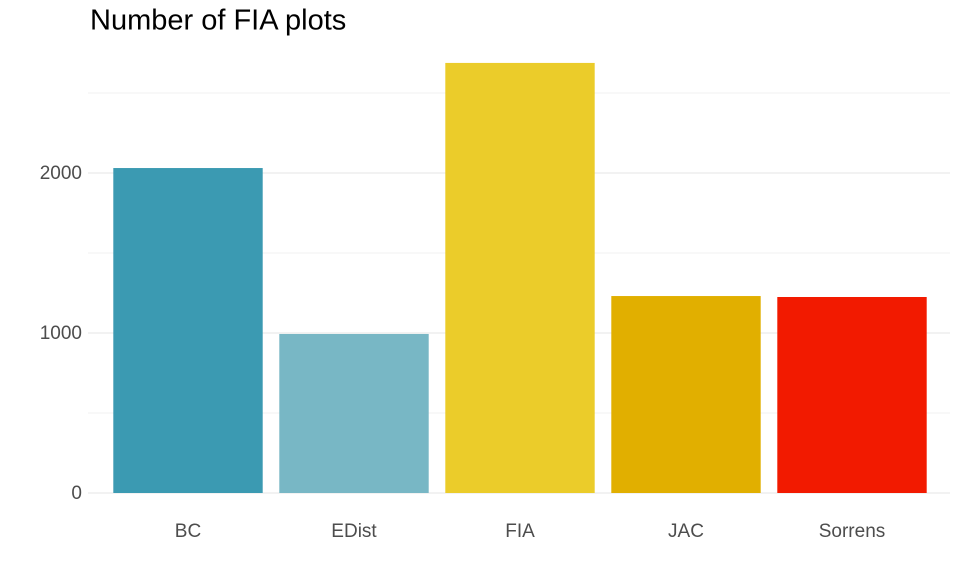 The image size is (960, 576). What do you see at coordinates (852, 531) in the screenshot?
I see `x-tick-label: Sorrens` at bounding box center [852, 531].